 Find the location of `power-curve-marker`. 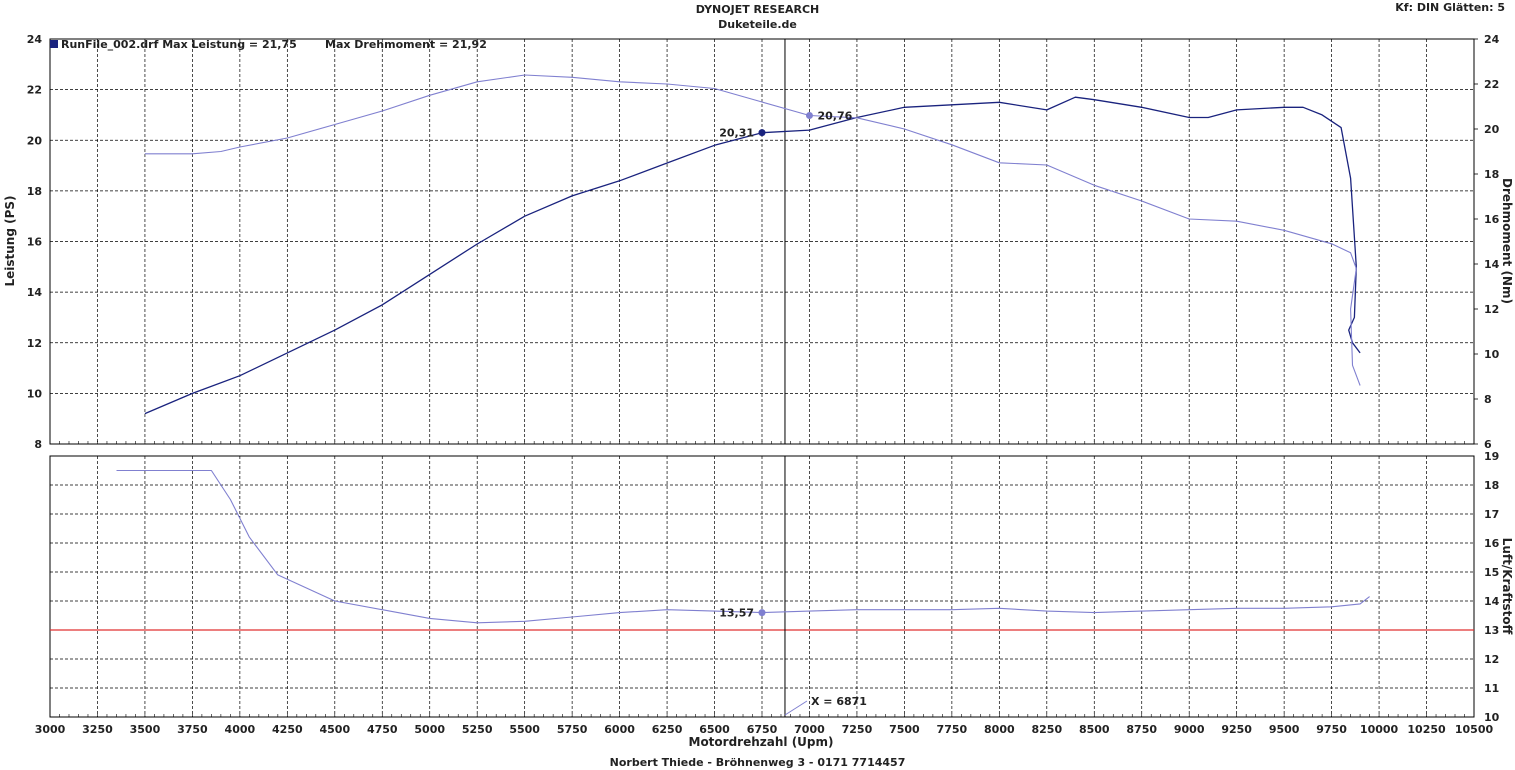

power-curve-marker is located at coordinates (762, 133).